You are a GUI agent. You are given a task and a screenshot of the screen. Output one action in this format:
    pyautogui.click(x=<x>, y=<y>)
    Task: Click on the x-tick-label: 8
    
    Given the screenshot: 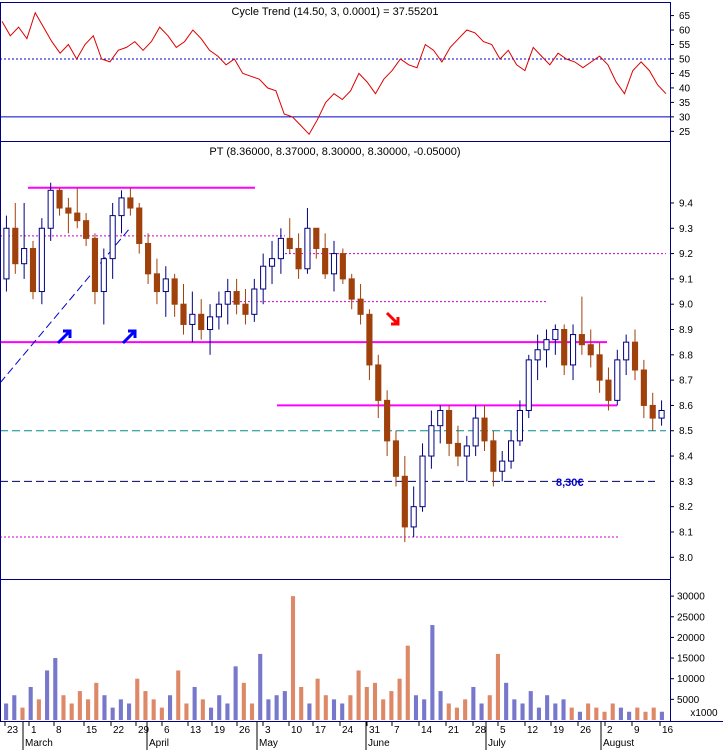 What is the action you would take?
    pyautogui.click(x=59, y=730)
    